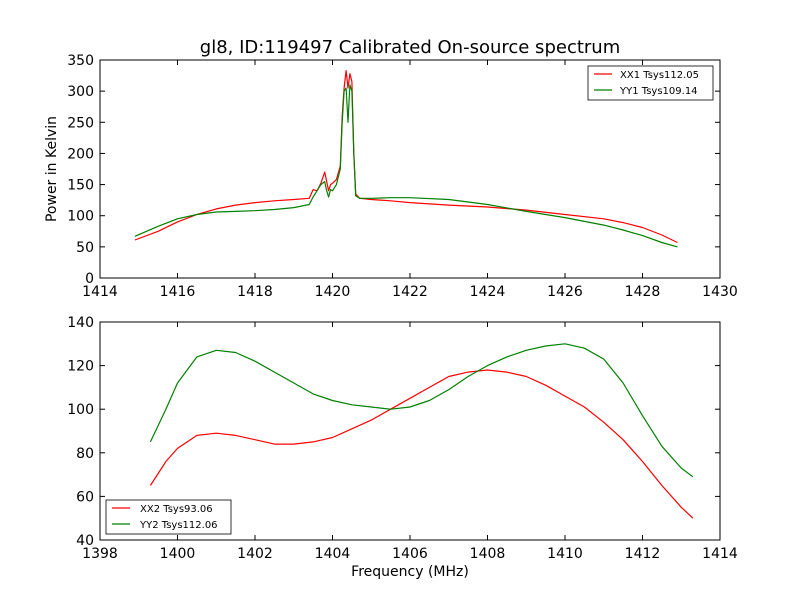 This screenshot has height=600, width=800. I want to click on y-tick-label: 150, so click(80, 186).